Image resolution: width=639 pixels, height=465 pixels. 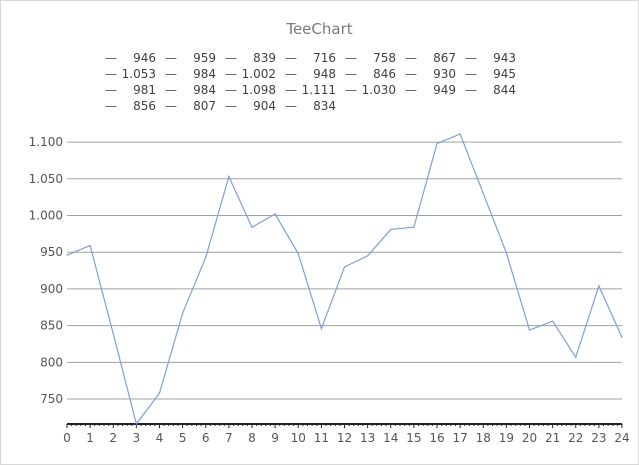 What do you see at coordinates (51, 399) in the screenshot?
I see `y-tick-label: 750` at bounding box center [51, 399].